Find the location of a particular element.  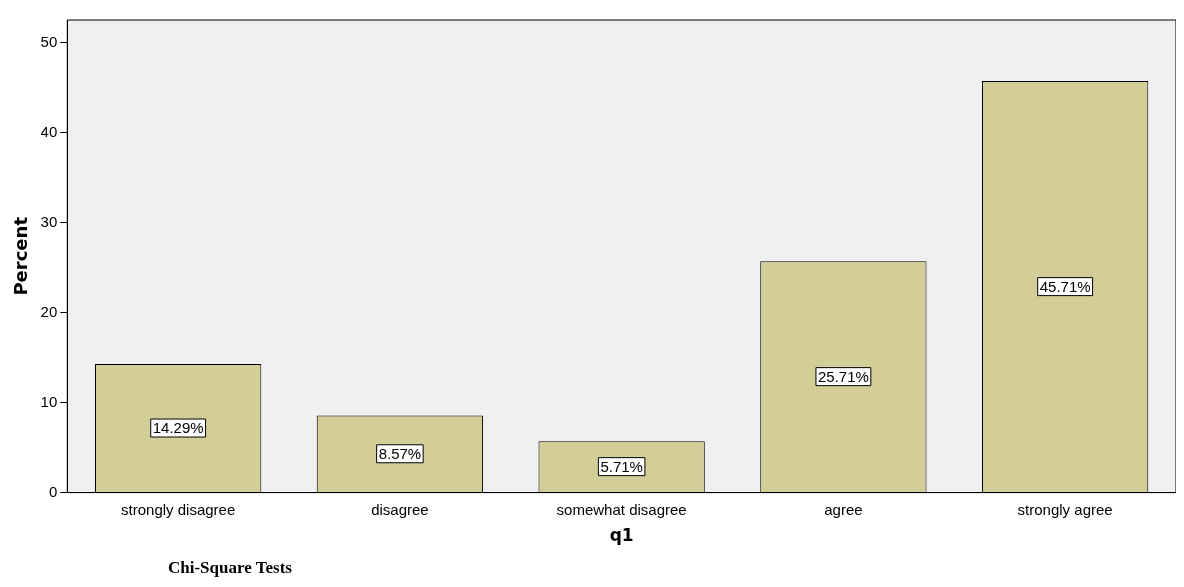

x-tick-label: strongly agree is located at coordinates (1065, 509).